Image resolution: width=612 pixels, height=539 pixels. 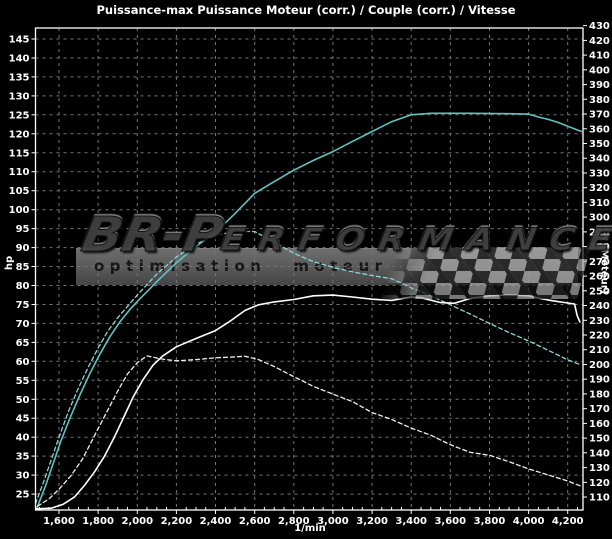 What do you see at coordinates (19, 153) in the screenshot?
I see `left-tick-label: 115` at bounding box center [19, 153].